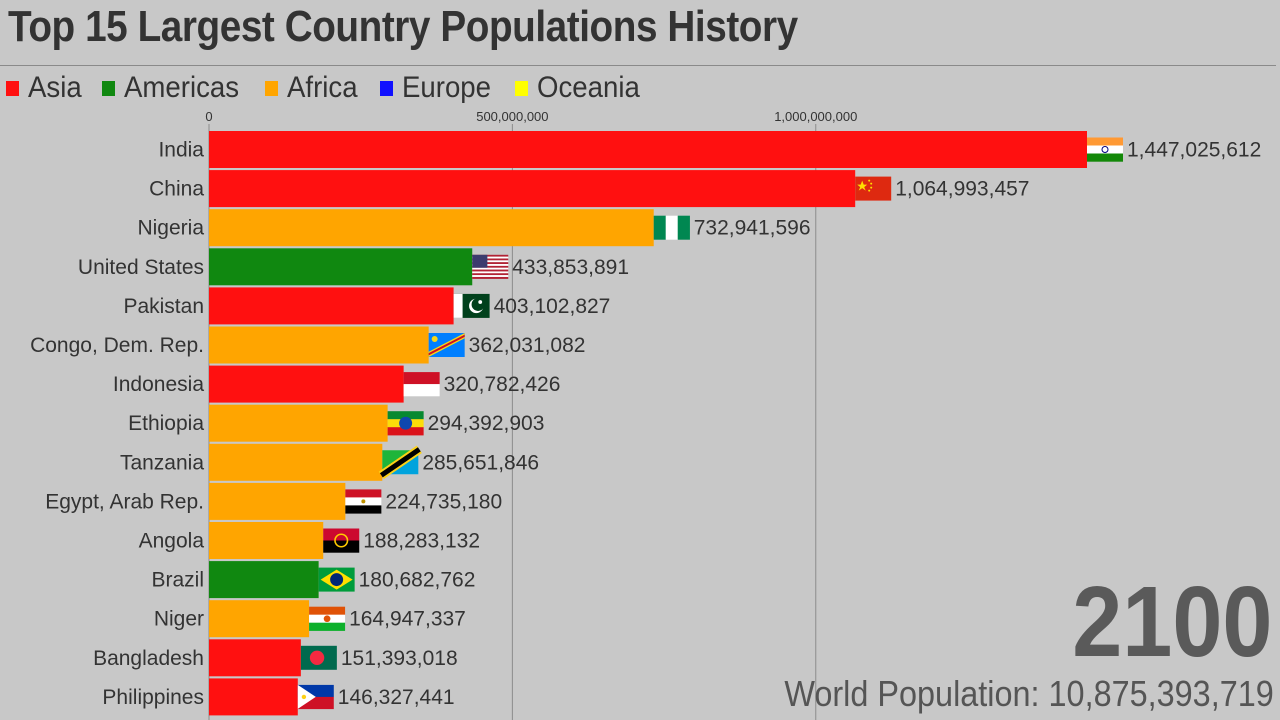 The image size is (1280, 720). What do you see at coordinates (446, 345) in the screenshot?
I see `drc-flag-icon` at bounding box center [446, 345].